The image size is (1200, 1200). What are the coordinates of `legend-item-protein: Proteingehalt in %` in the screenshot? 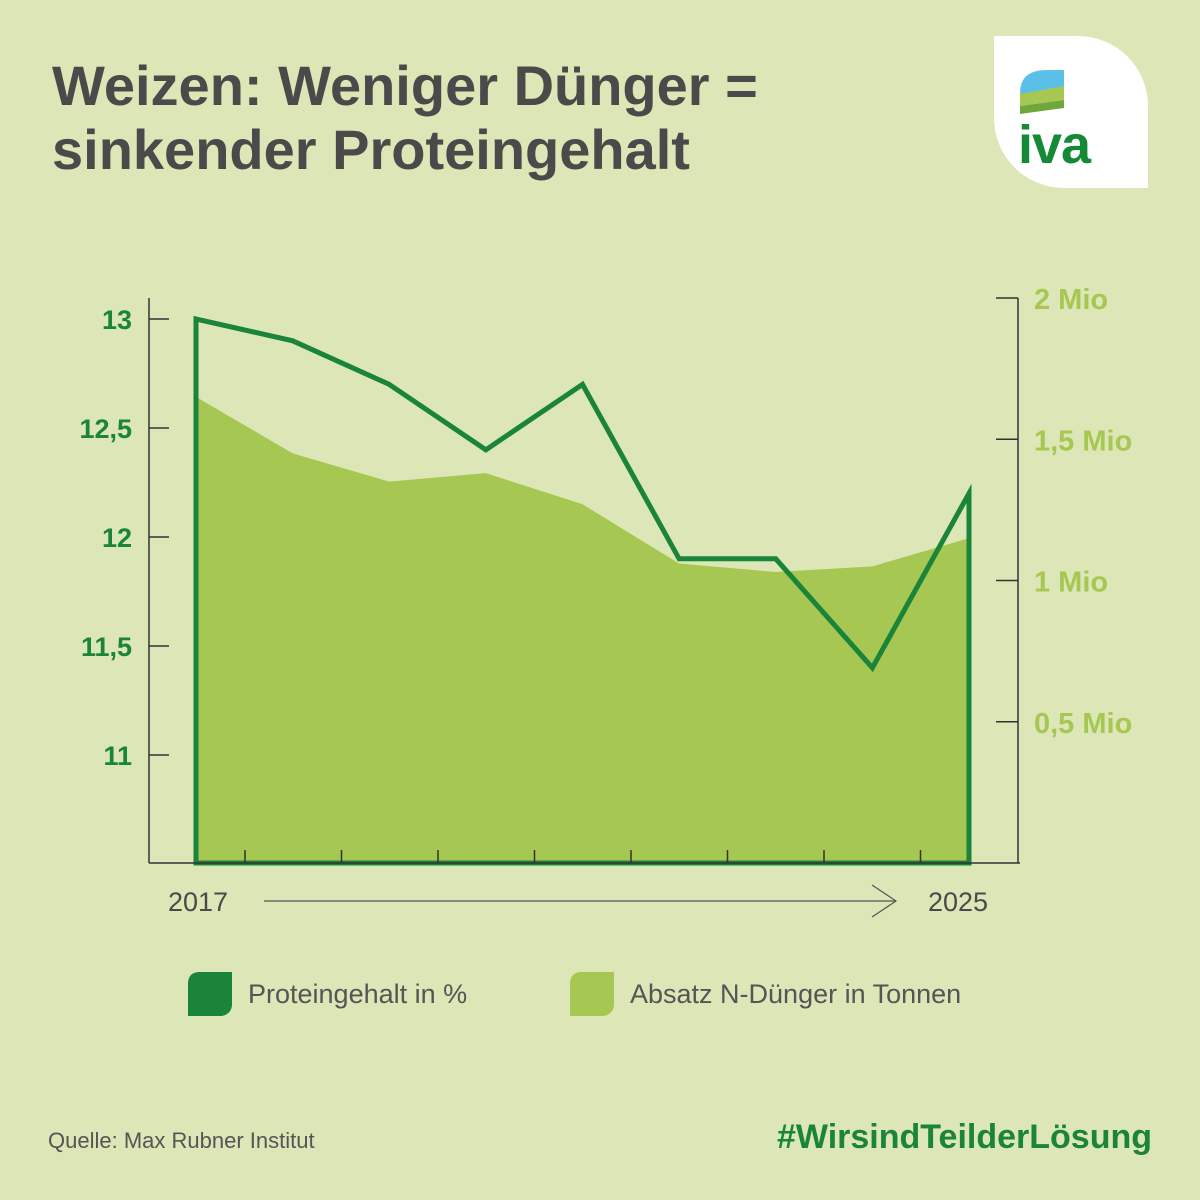 It's located at (326, 994).